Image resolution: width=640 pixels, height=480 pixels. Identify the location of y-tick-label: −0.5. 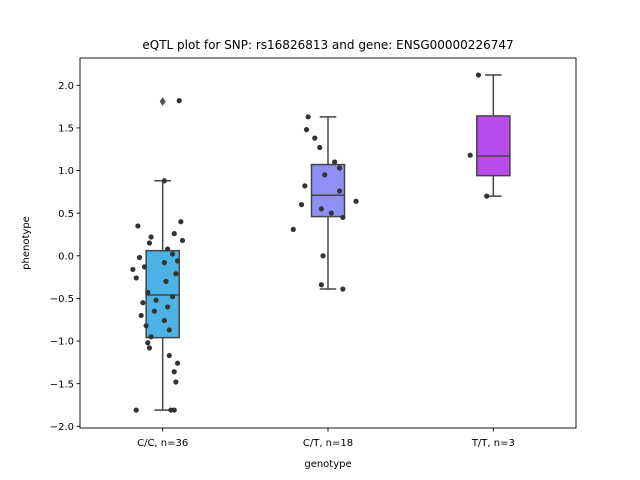
(62, 299).